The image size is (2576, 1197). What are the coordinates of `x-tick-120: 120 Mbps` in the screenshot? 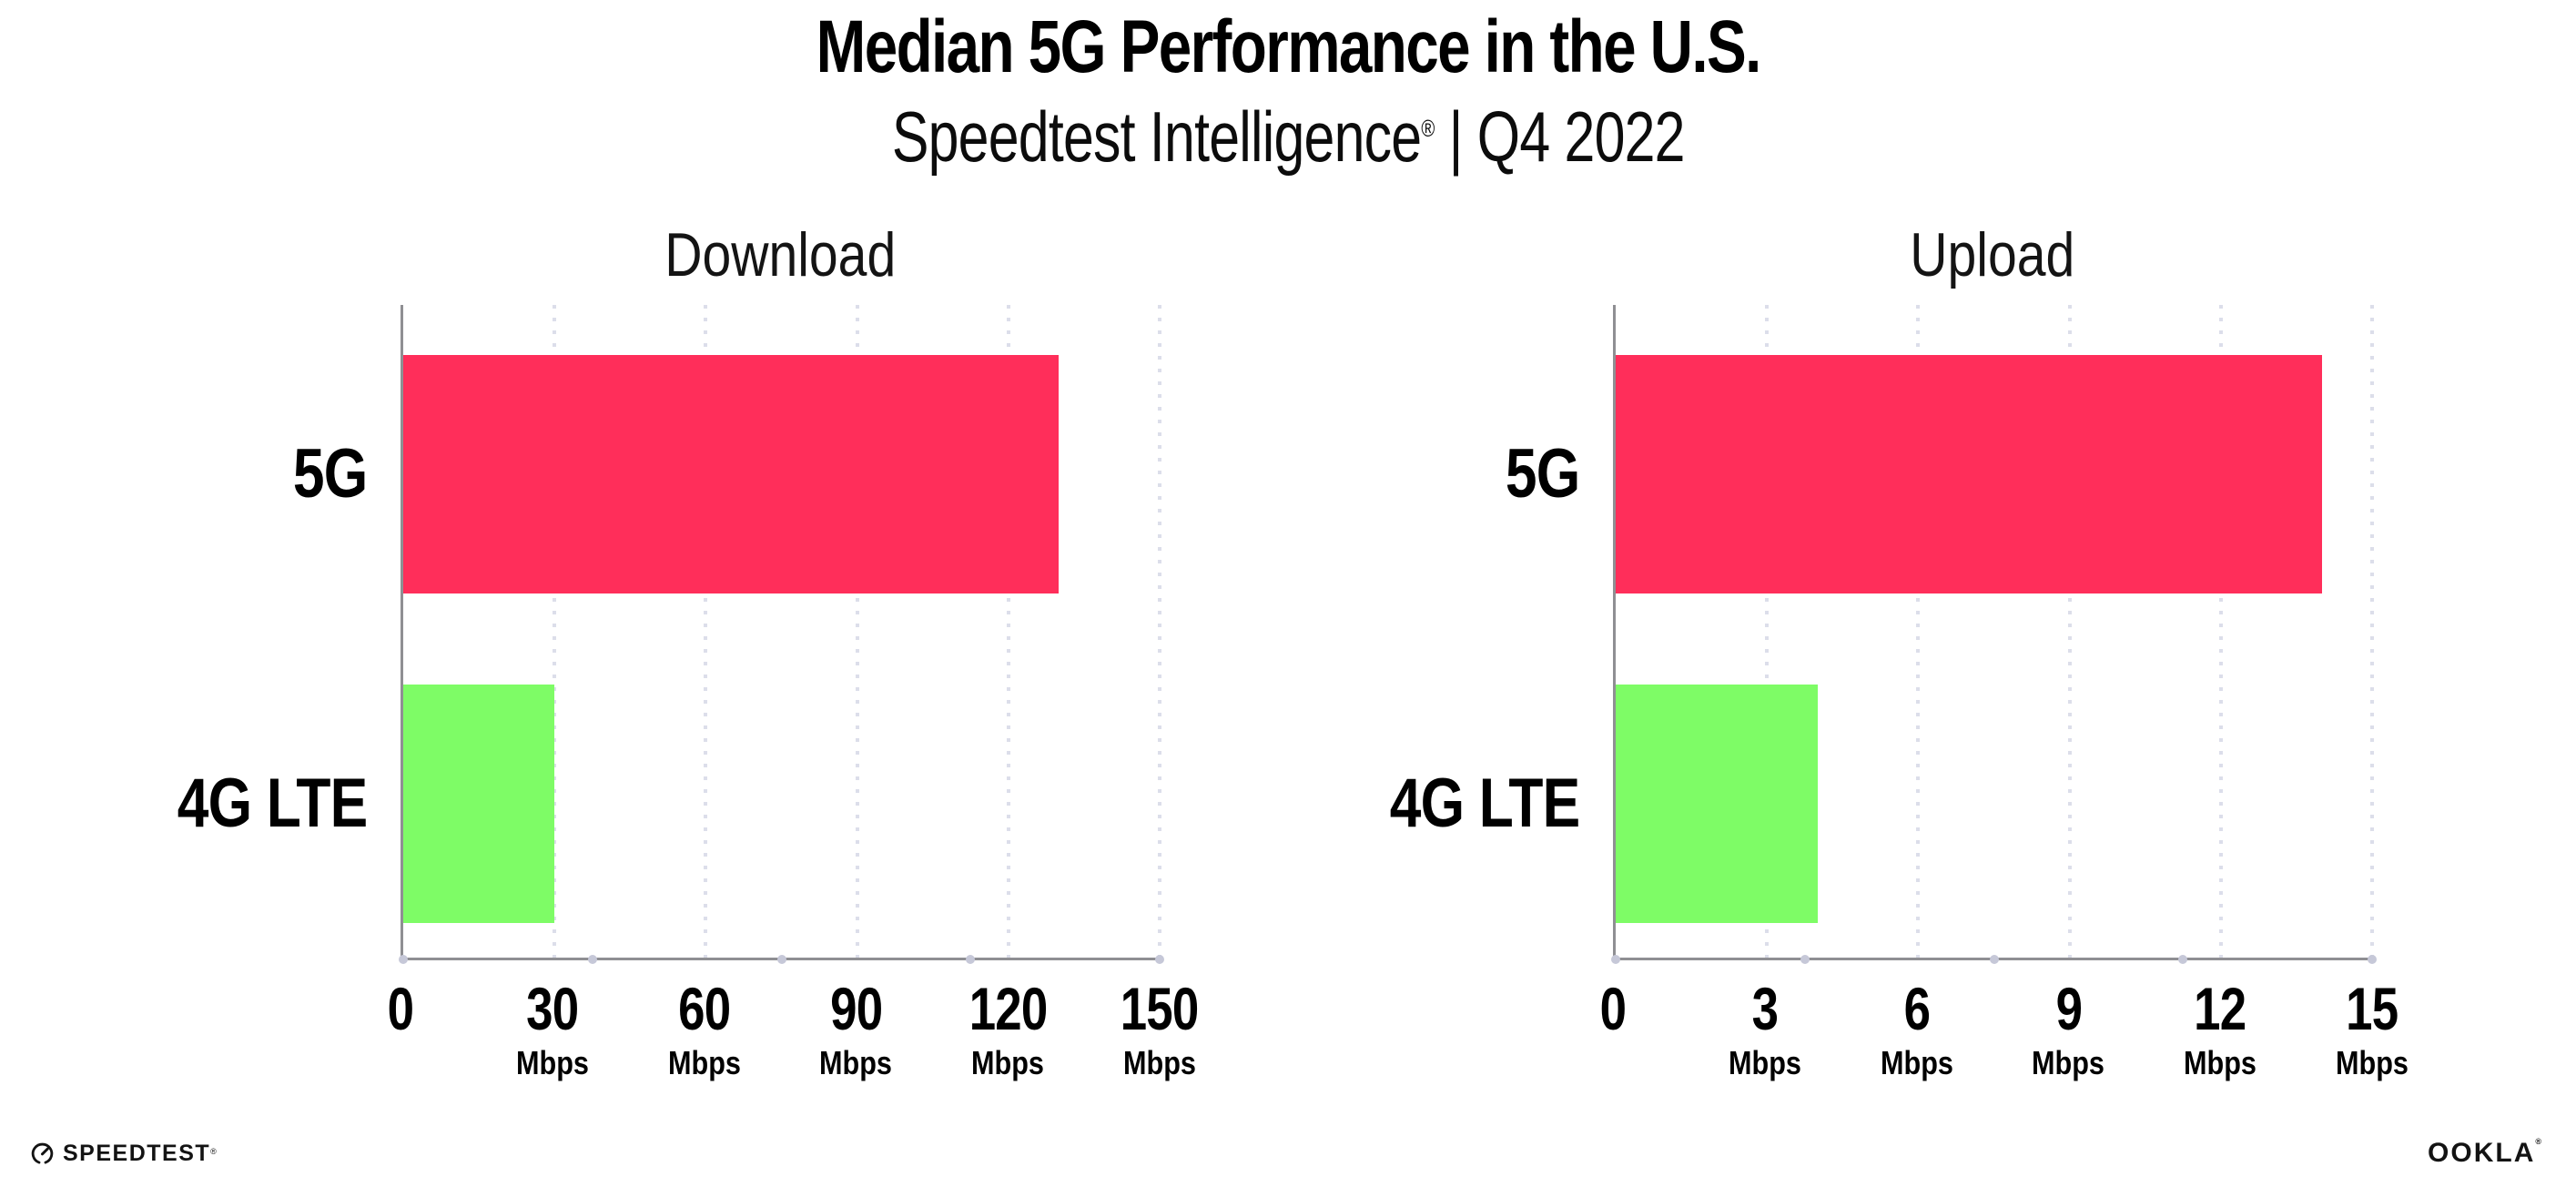 It's located at (1007, 1030).